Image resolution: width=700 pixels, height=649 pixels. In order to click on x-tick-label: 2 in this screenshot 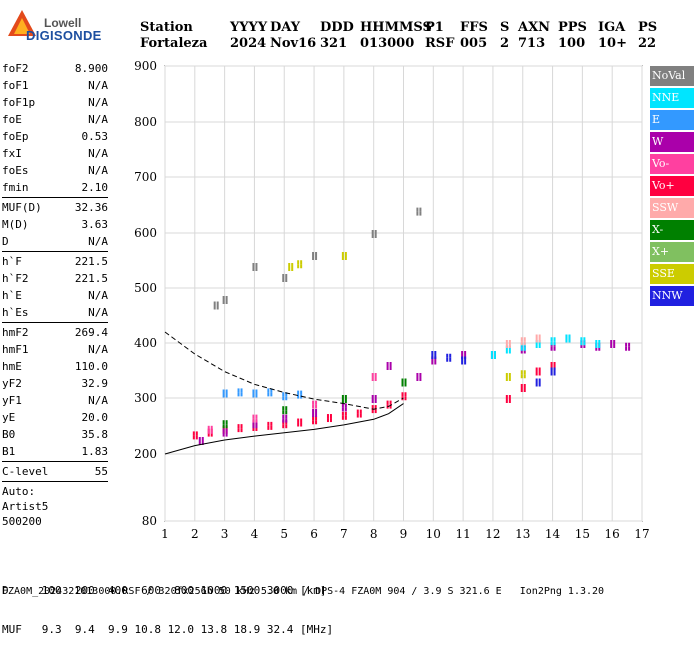, I will do `click(195, 534)`.